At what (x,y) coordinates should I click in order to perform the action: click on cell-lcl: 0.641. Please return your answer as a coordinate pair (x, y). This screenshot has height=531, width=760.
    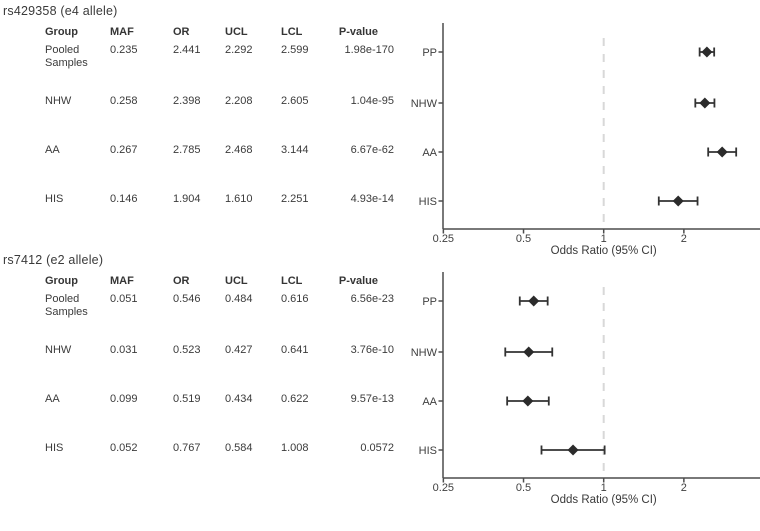
    Looking at the image, I should click on (295, 350).